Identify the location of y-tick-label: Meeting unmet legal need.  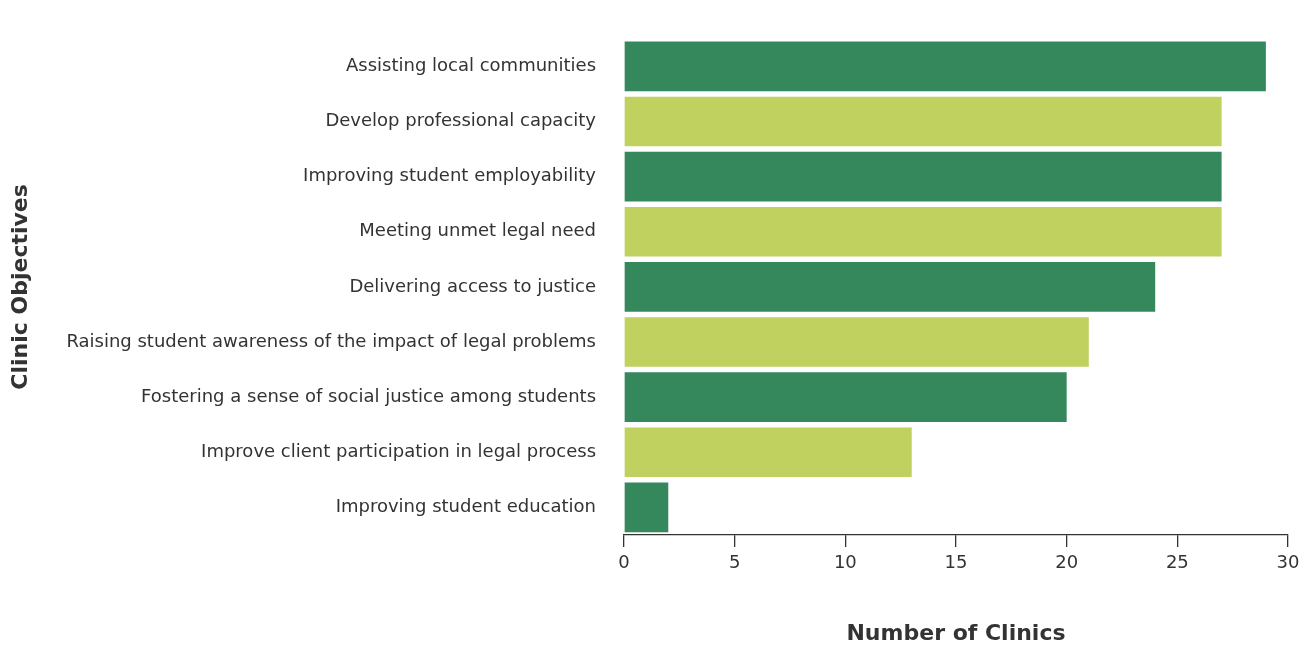
(478, 230).